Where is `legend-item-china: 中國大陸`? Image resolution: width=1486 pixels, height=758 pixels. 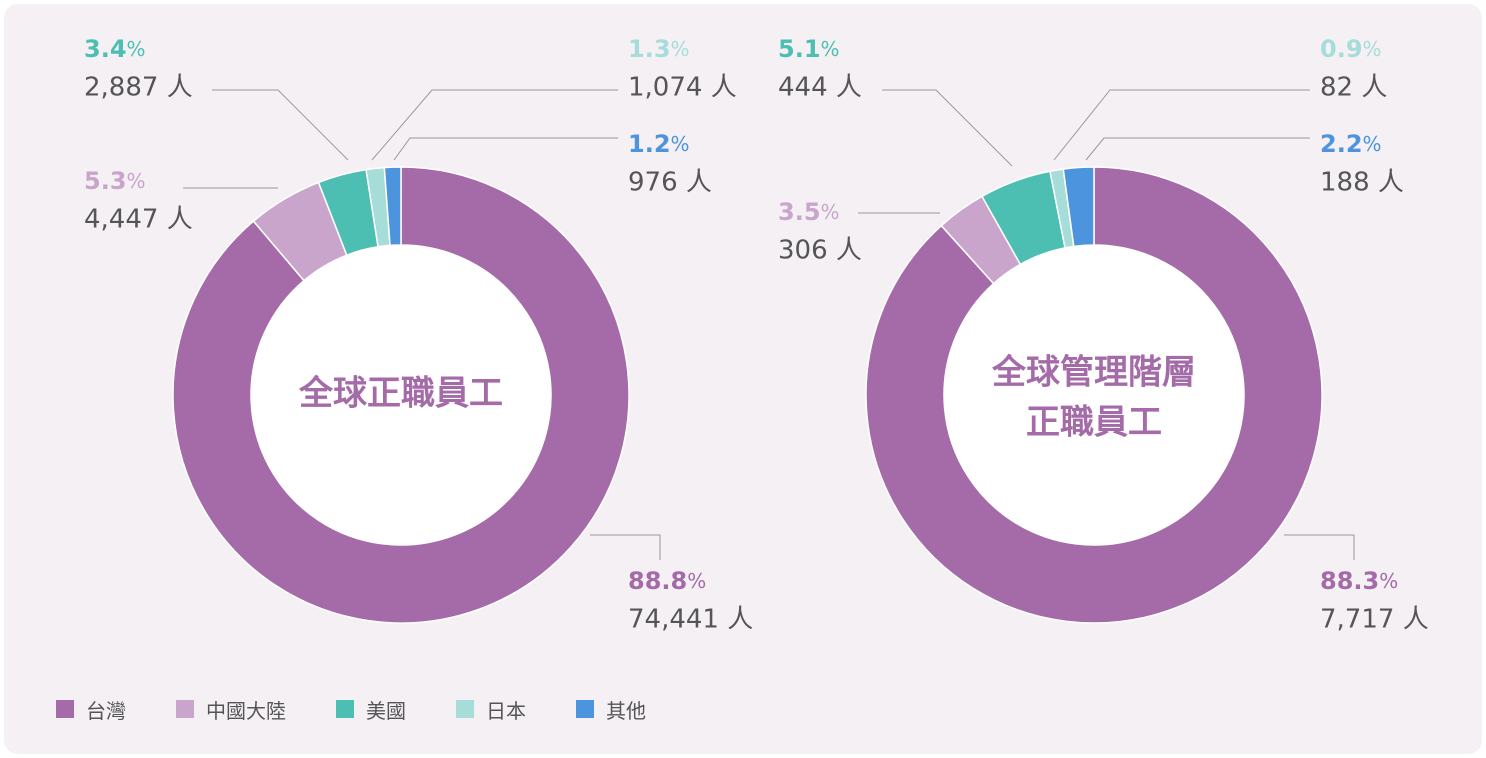 legend-item-china: 中國大陸 is located at coordinates (231, 709).